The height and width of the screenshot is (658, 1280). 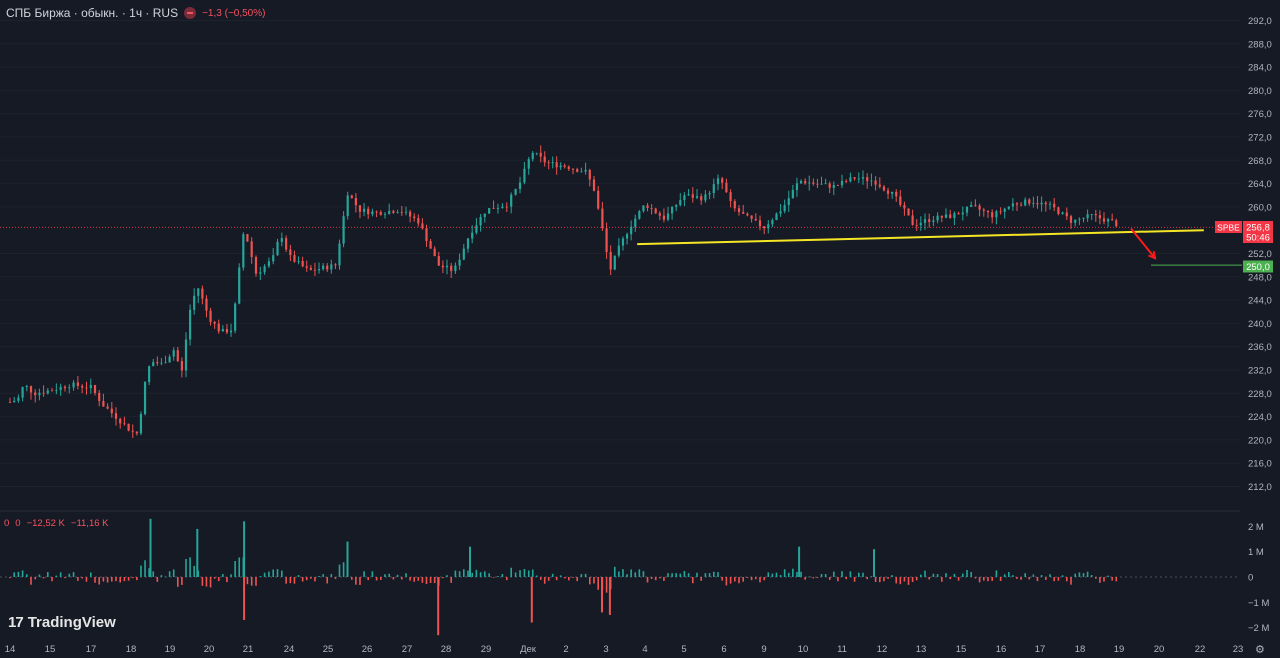 What do you see at coordinates (939, 246) in the screenshot?
I see `drawings` at bounding box center [939, 246].